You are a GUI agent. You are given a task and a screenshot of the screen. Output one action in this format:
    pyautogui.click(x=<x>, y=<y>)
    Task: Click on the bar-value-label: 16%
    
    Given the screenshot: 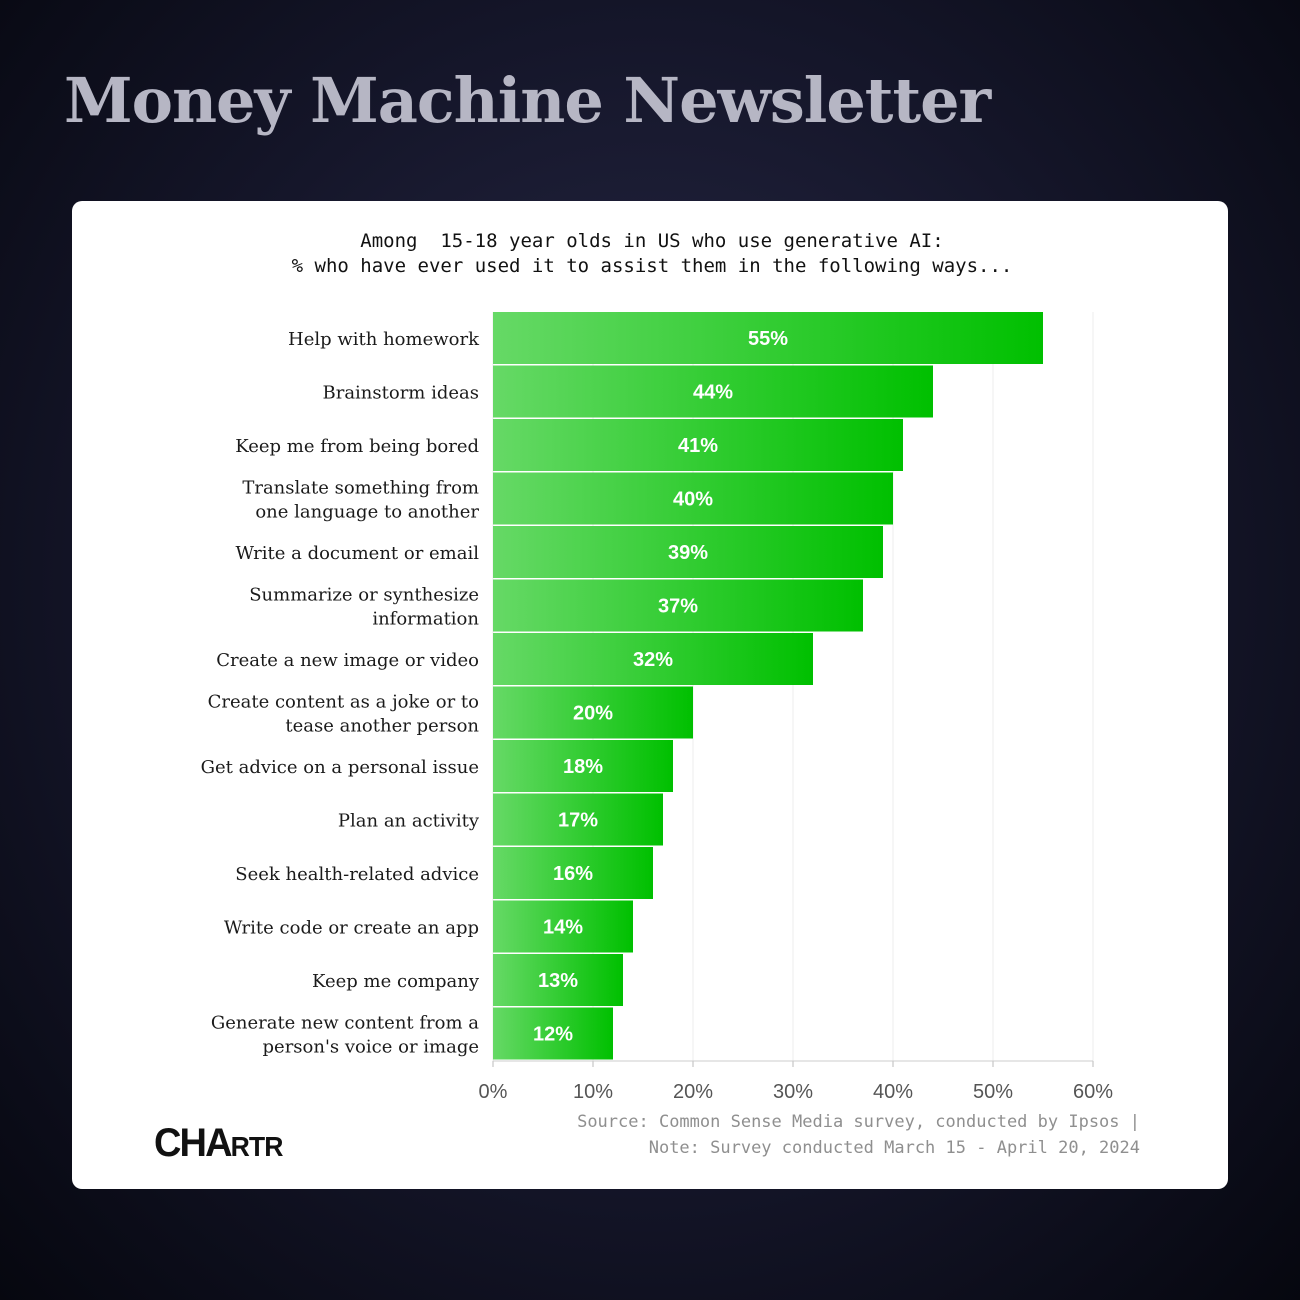 What is the action you would take?
    pyautogui.click(x=573, y=874)
    